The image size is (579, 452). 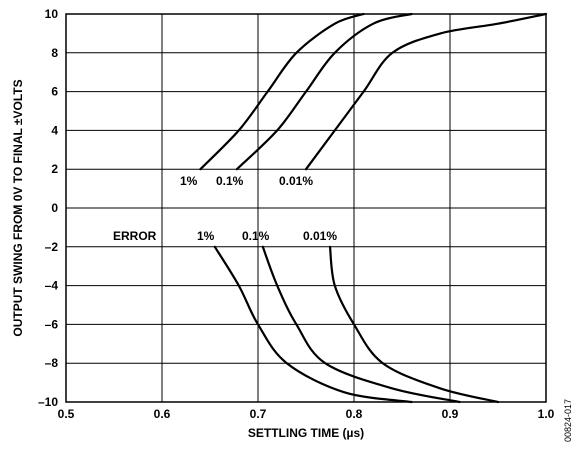 What do you see at coordinates (54, 208) in the screenshot?
I see `y-tick-label: 0` at bounding box center [54, 208].